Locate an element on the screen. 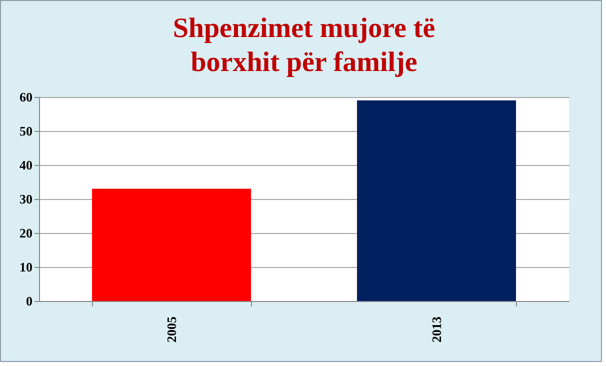  y-tick-label: 10 is located at coordinates (26, 267).